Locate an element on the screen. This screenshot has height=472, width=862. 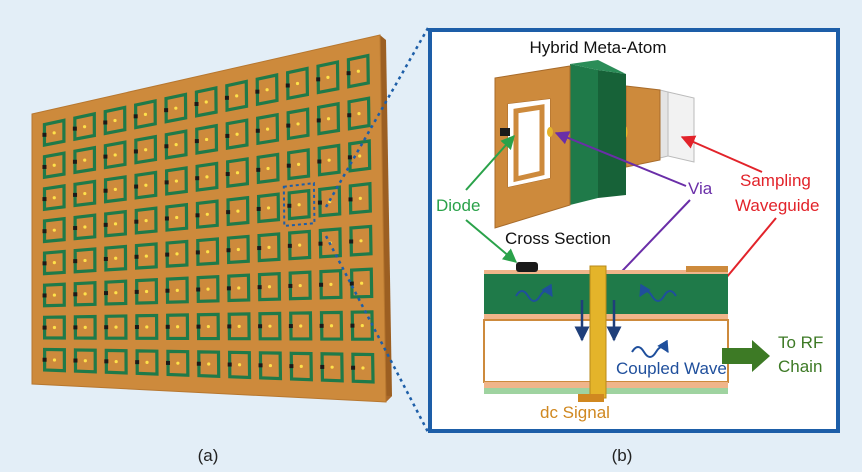
cross-section-label: Cross Section is located at coordinates (558, 238).